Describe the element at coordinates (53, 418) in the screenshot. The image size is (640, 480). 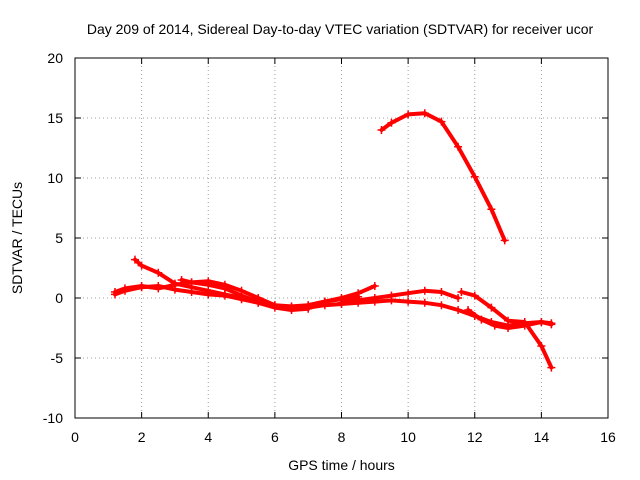
I see `y-tick-label: -10` at that location.